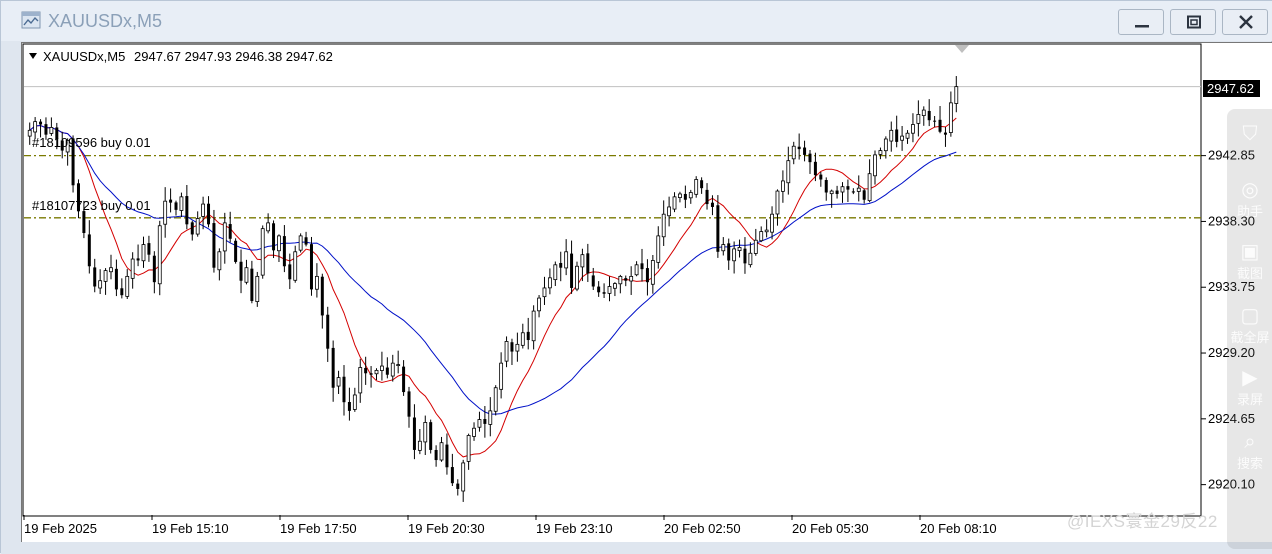 The height and width of the screenshot is (554, 1272). What do you see at coordinates (1142, 26) in the screenshot?
I see `minimize-icon` at bounding box center [1142, 26].